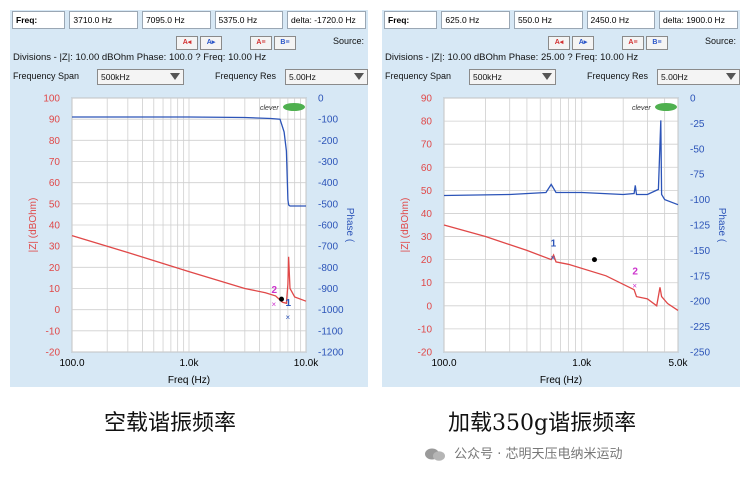 The height and width of the screenshot is (482, 750). Describe the element at coordinates (621, 20) in the screenshot. I see `freq-cursor-3-value: 2450.0 Hz` at that location.